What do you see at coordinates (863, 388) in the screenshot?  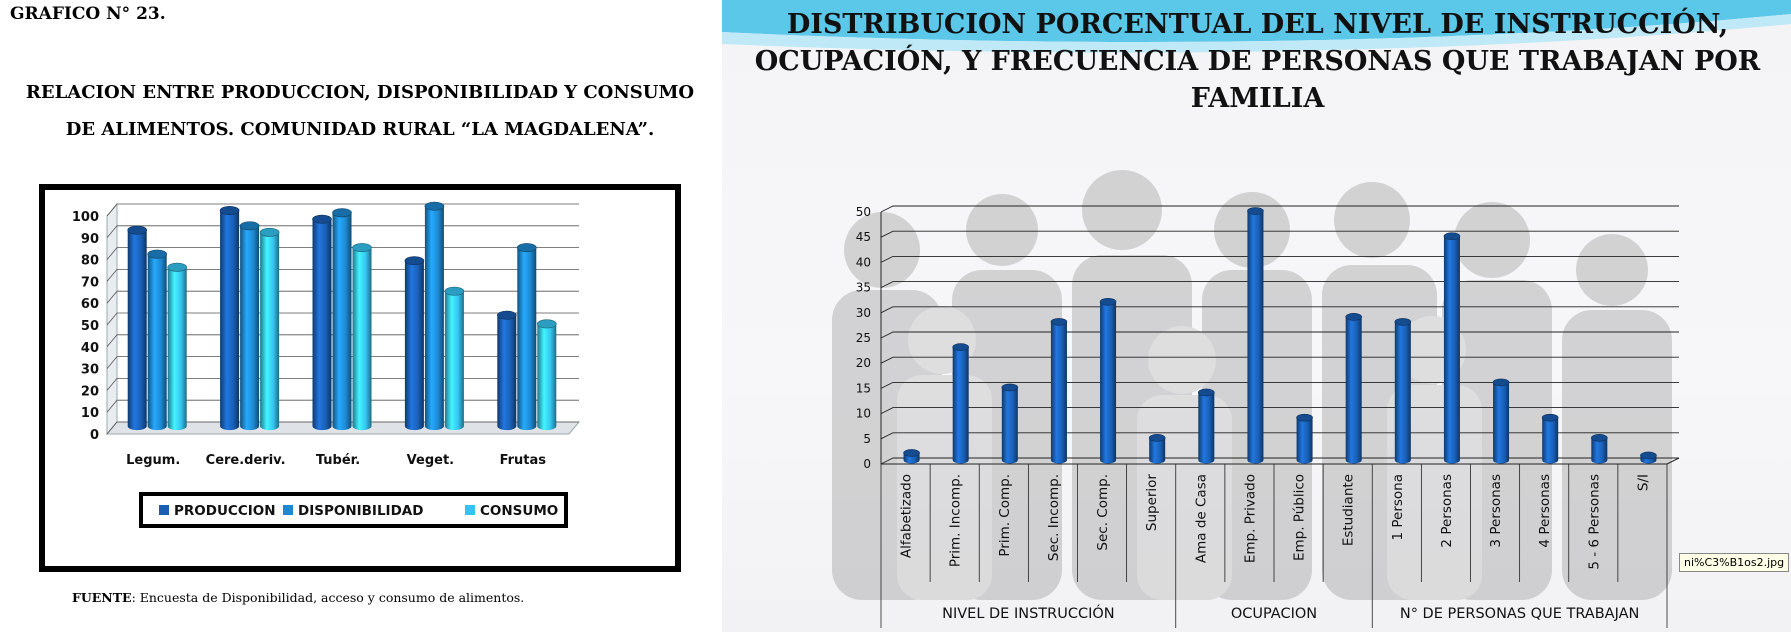 I see `y-tick-label: 15` at bounding box center [863, 388].